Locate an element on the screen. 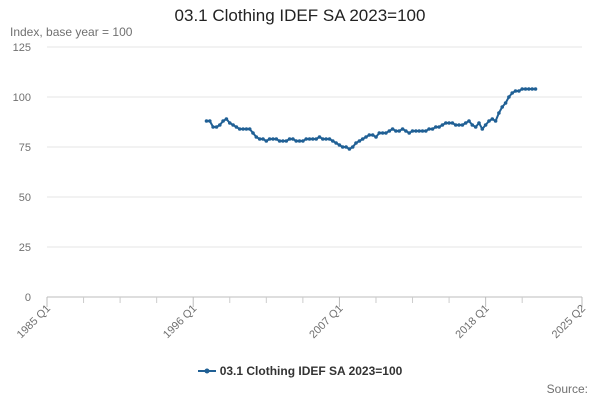 The image size is (600, 400). series-line is located at coordinates (371, 119).